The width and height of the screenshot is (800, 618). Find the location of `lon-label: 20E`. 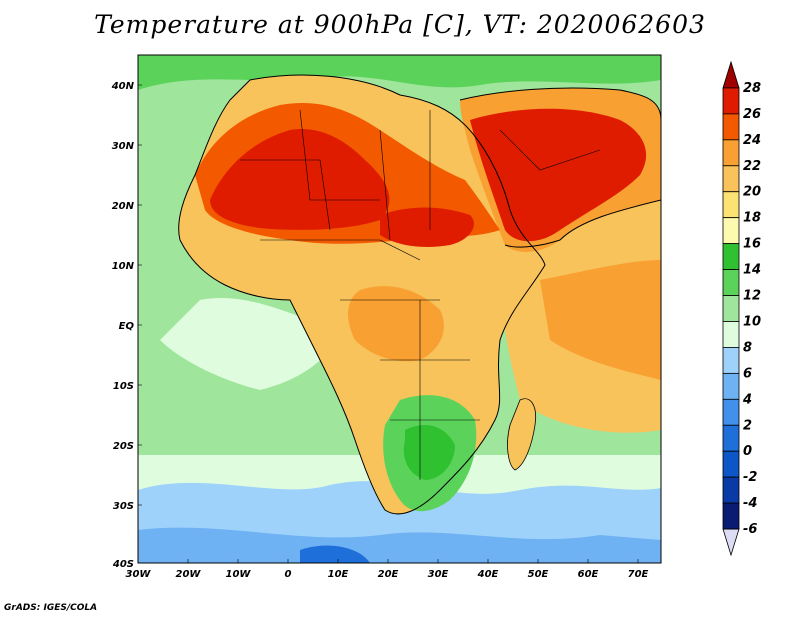

lon-label: 20E is located at coordinates (388, 574).